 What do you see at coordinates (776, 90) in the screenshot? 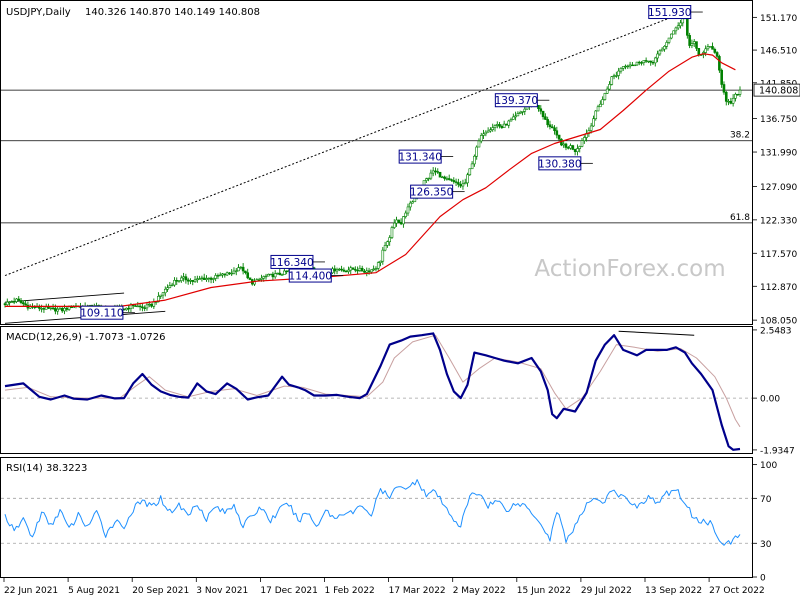
I see `last-price-box` at bounding box center [776, 90].